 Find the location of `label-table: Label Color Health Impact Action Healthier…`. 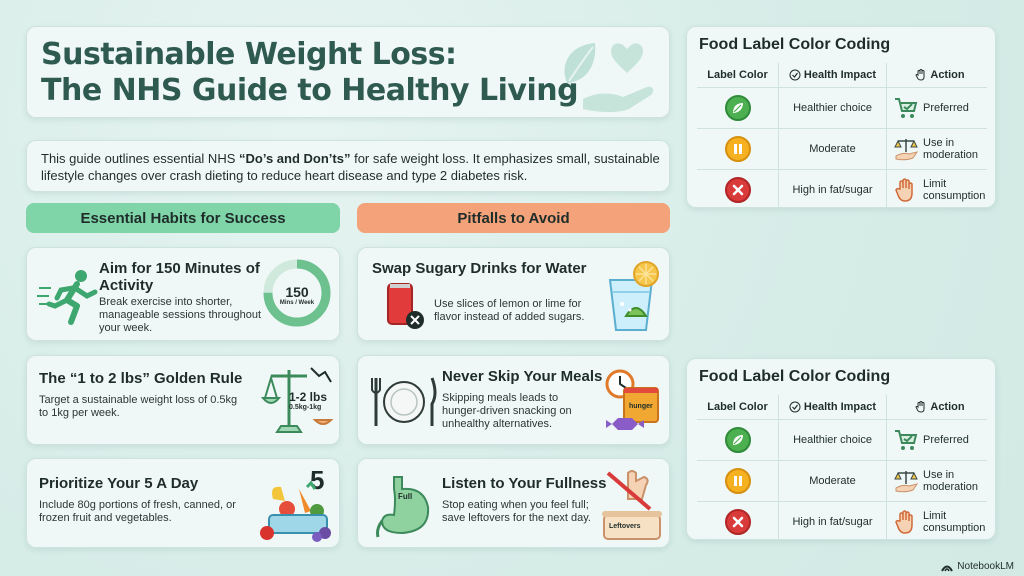

label-table: Label Color Health Impact Action Healthier… is located at coordinates (842, 468).